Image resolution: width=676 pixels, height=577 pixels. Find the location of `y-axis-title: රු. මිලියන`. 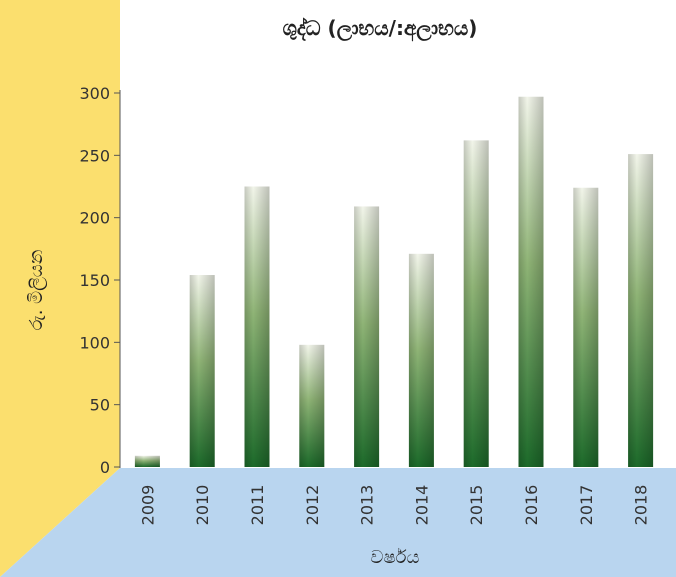

y-axis-title: රු. මිලියන is located at coordinates (36, 290).